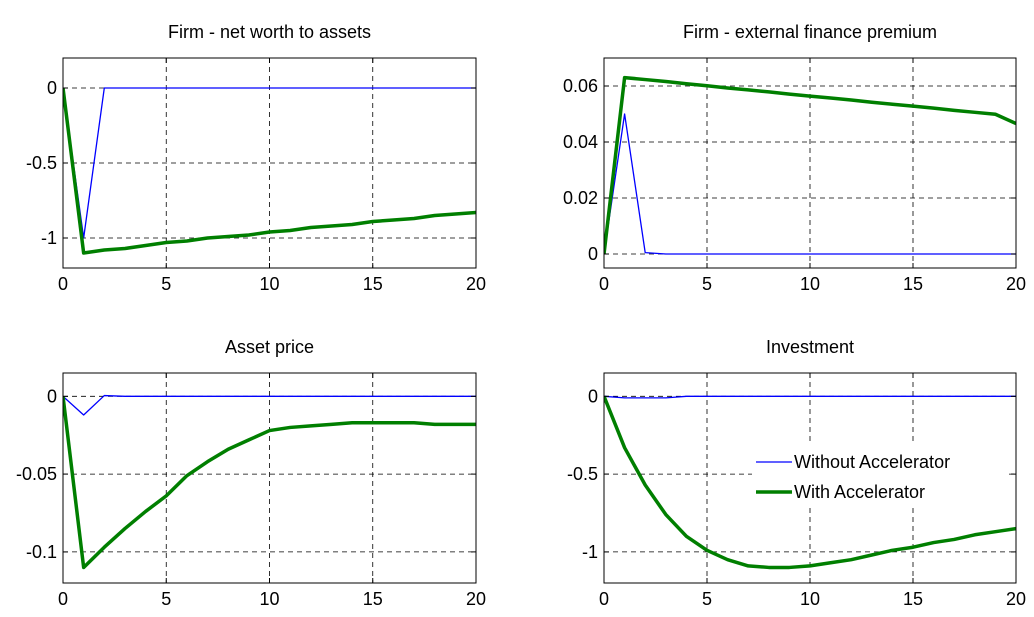 The width and height of the screenshot is (1034, 617). Describe the element at coordinates (580, 198) in the screenshot. I see `y-tick-label: 0.02` at that location.